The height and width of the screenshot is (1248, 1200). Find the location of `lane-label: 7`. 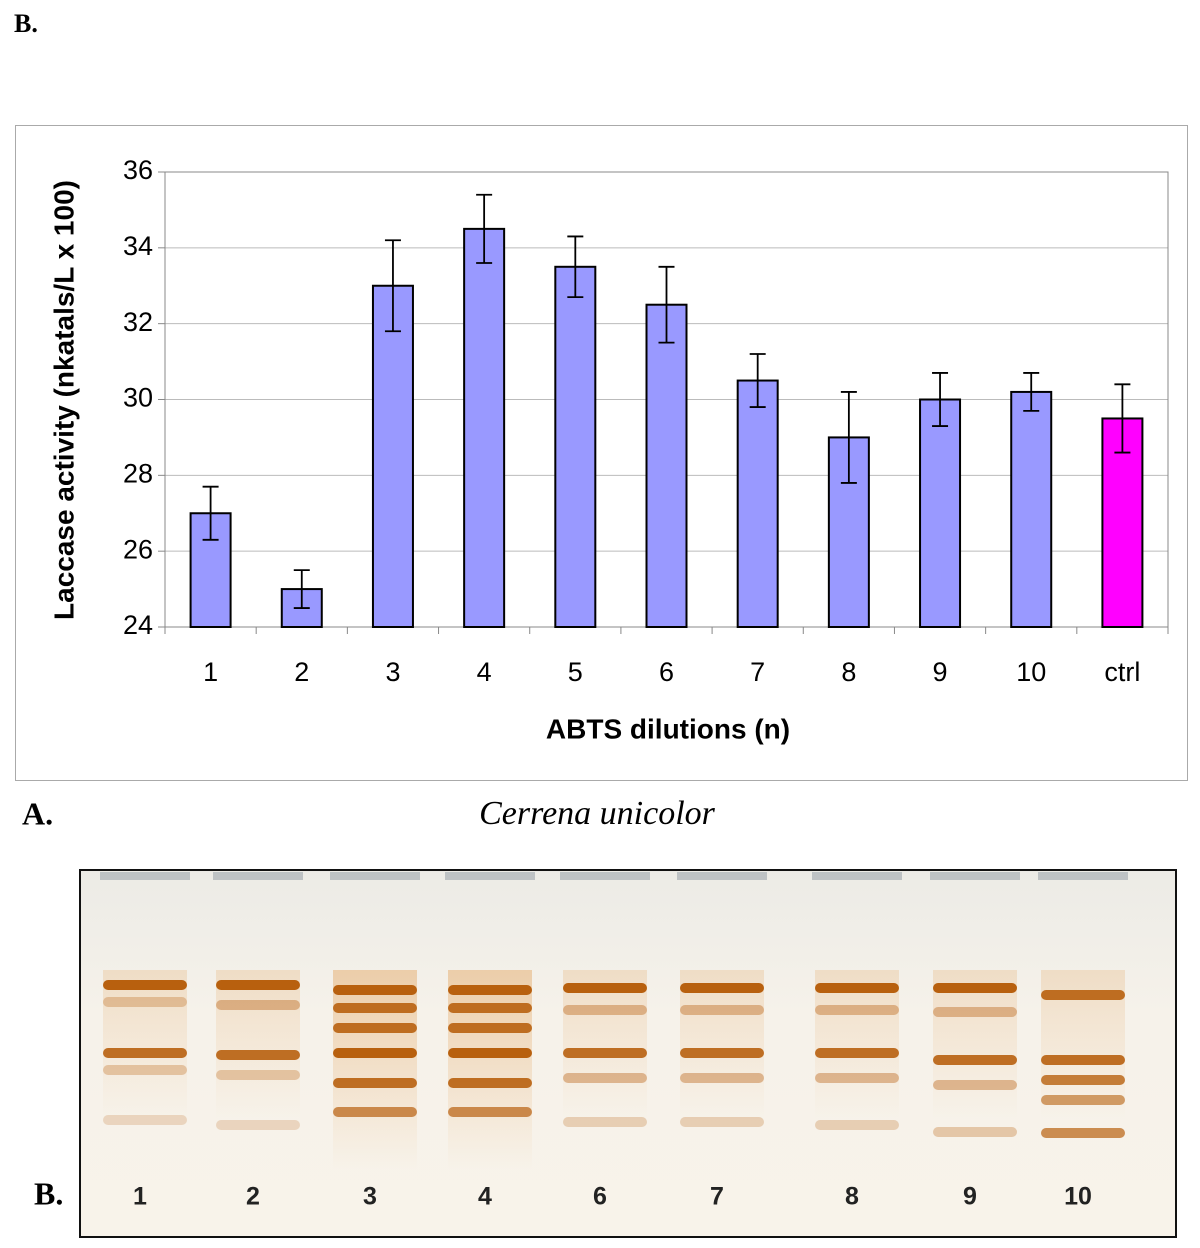

lane-label: 7 is located at coordinates (717, 1197).